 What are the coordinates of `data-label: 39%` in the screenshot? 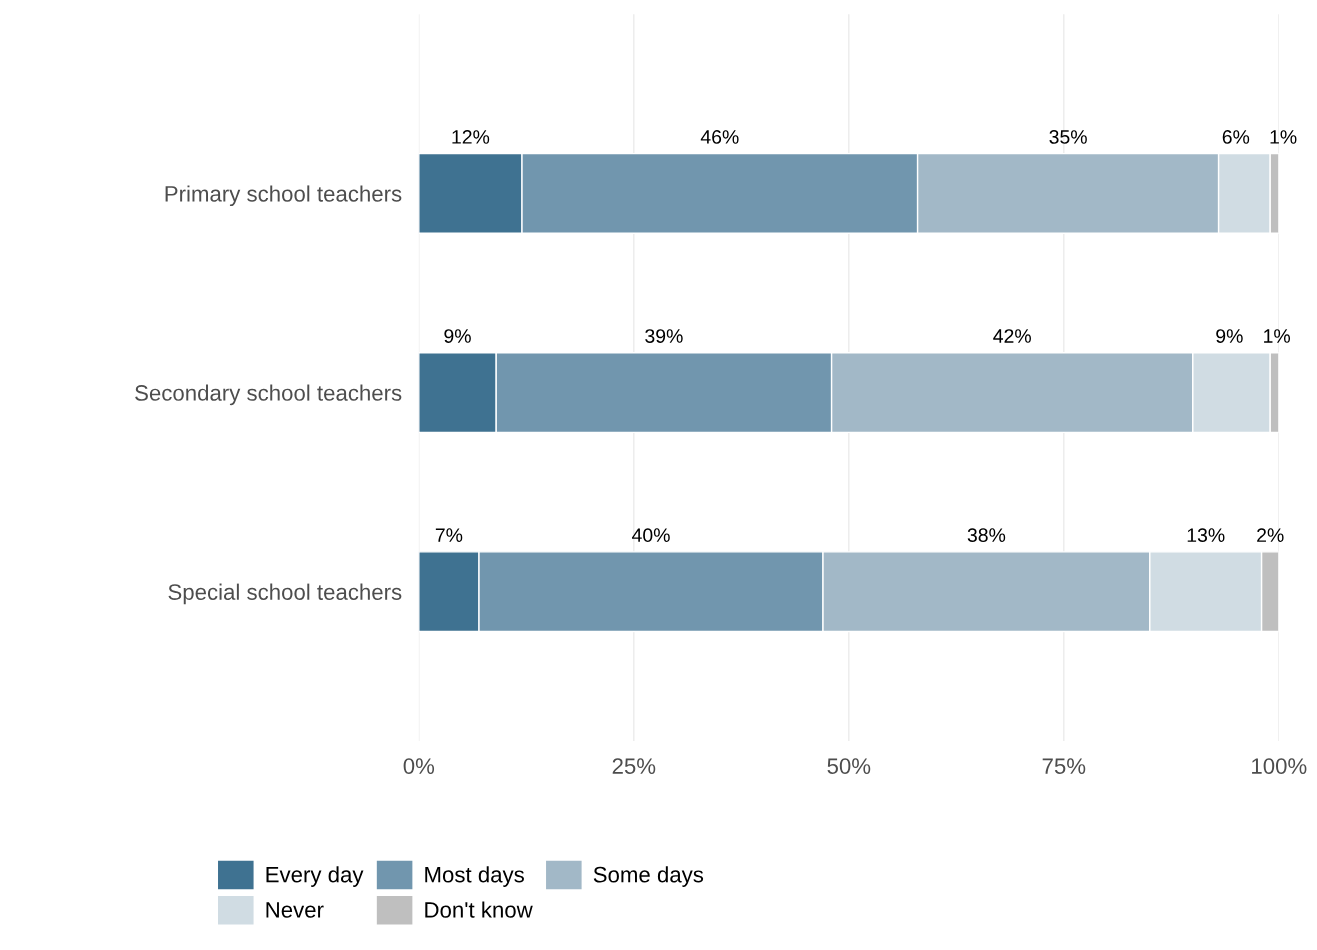 It's located at (664, 336).